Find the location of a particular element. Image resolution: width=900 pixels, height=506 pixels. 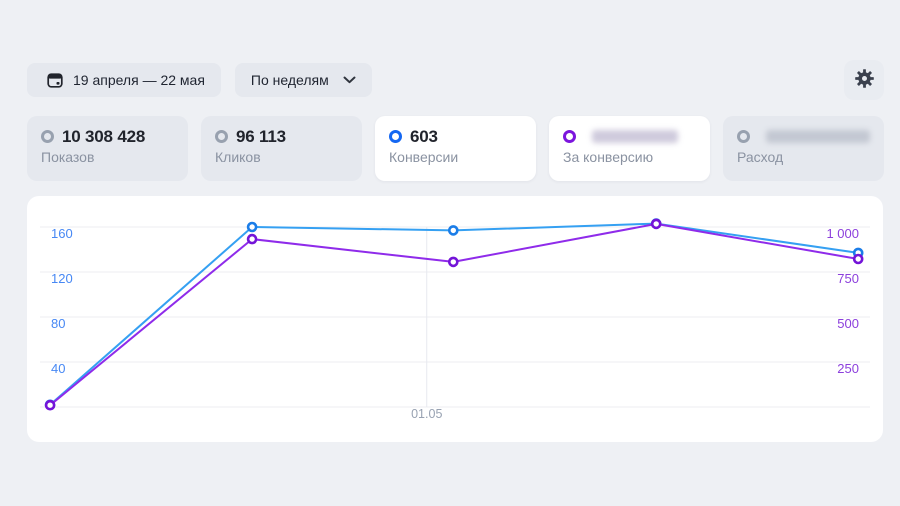

date-range-button: 19 апреля — 22 мая is located at coordinates (124, 80).